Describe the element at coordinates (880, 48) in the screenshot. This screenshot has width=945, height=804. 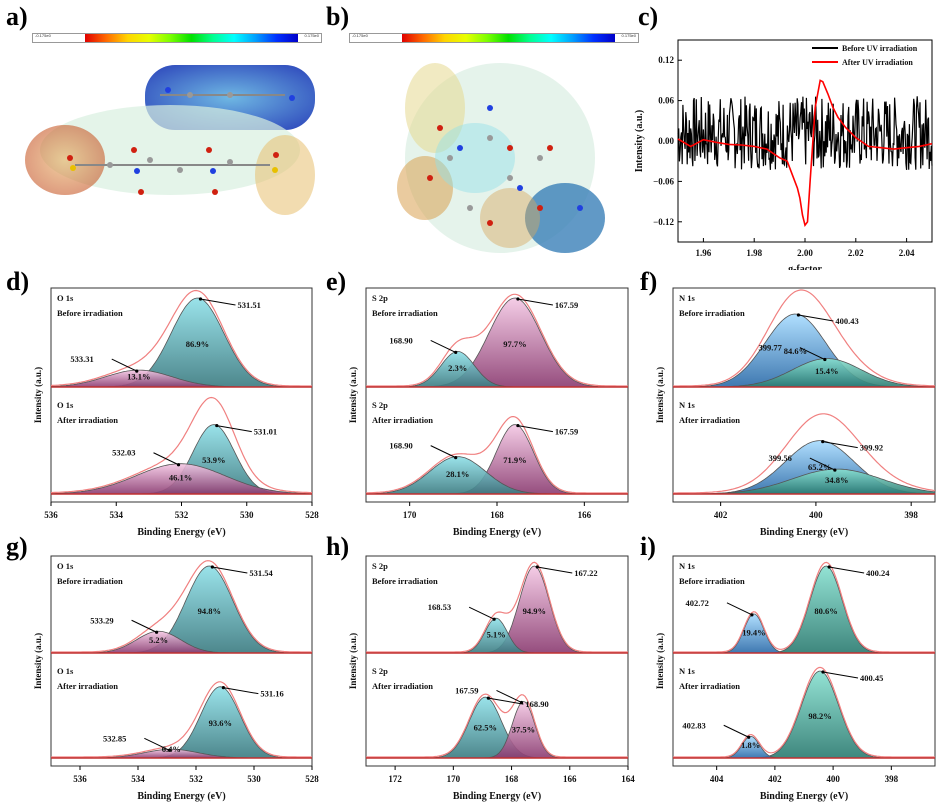
I see `legend-label-before: Before UV irradiation` at that location.